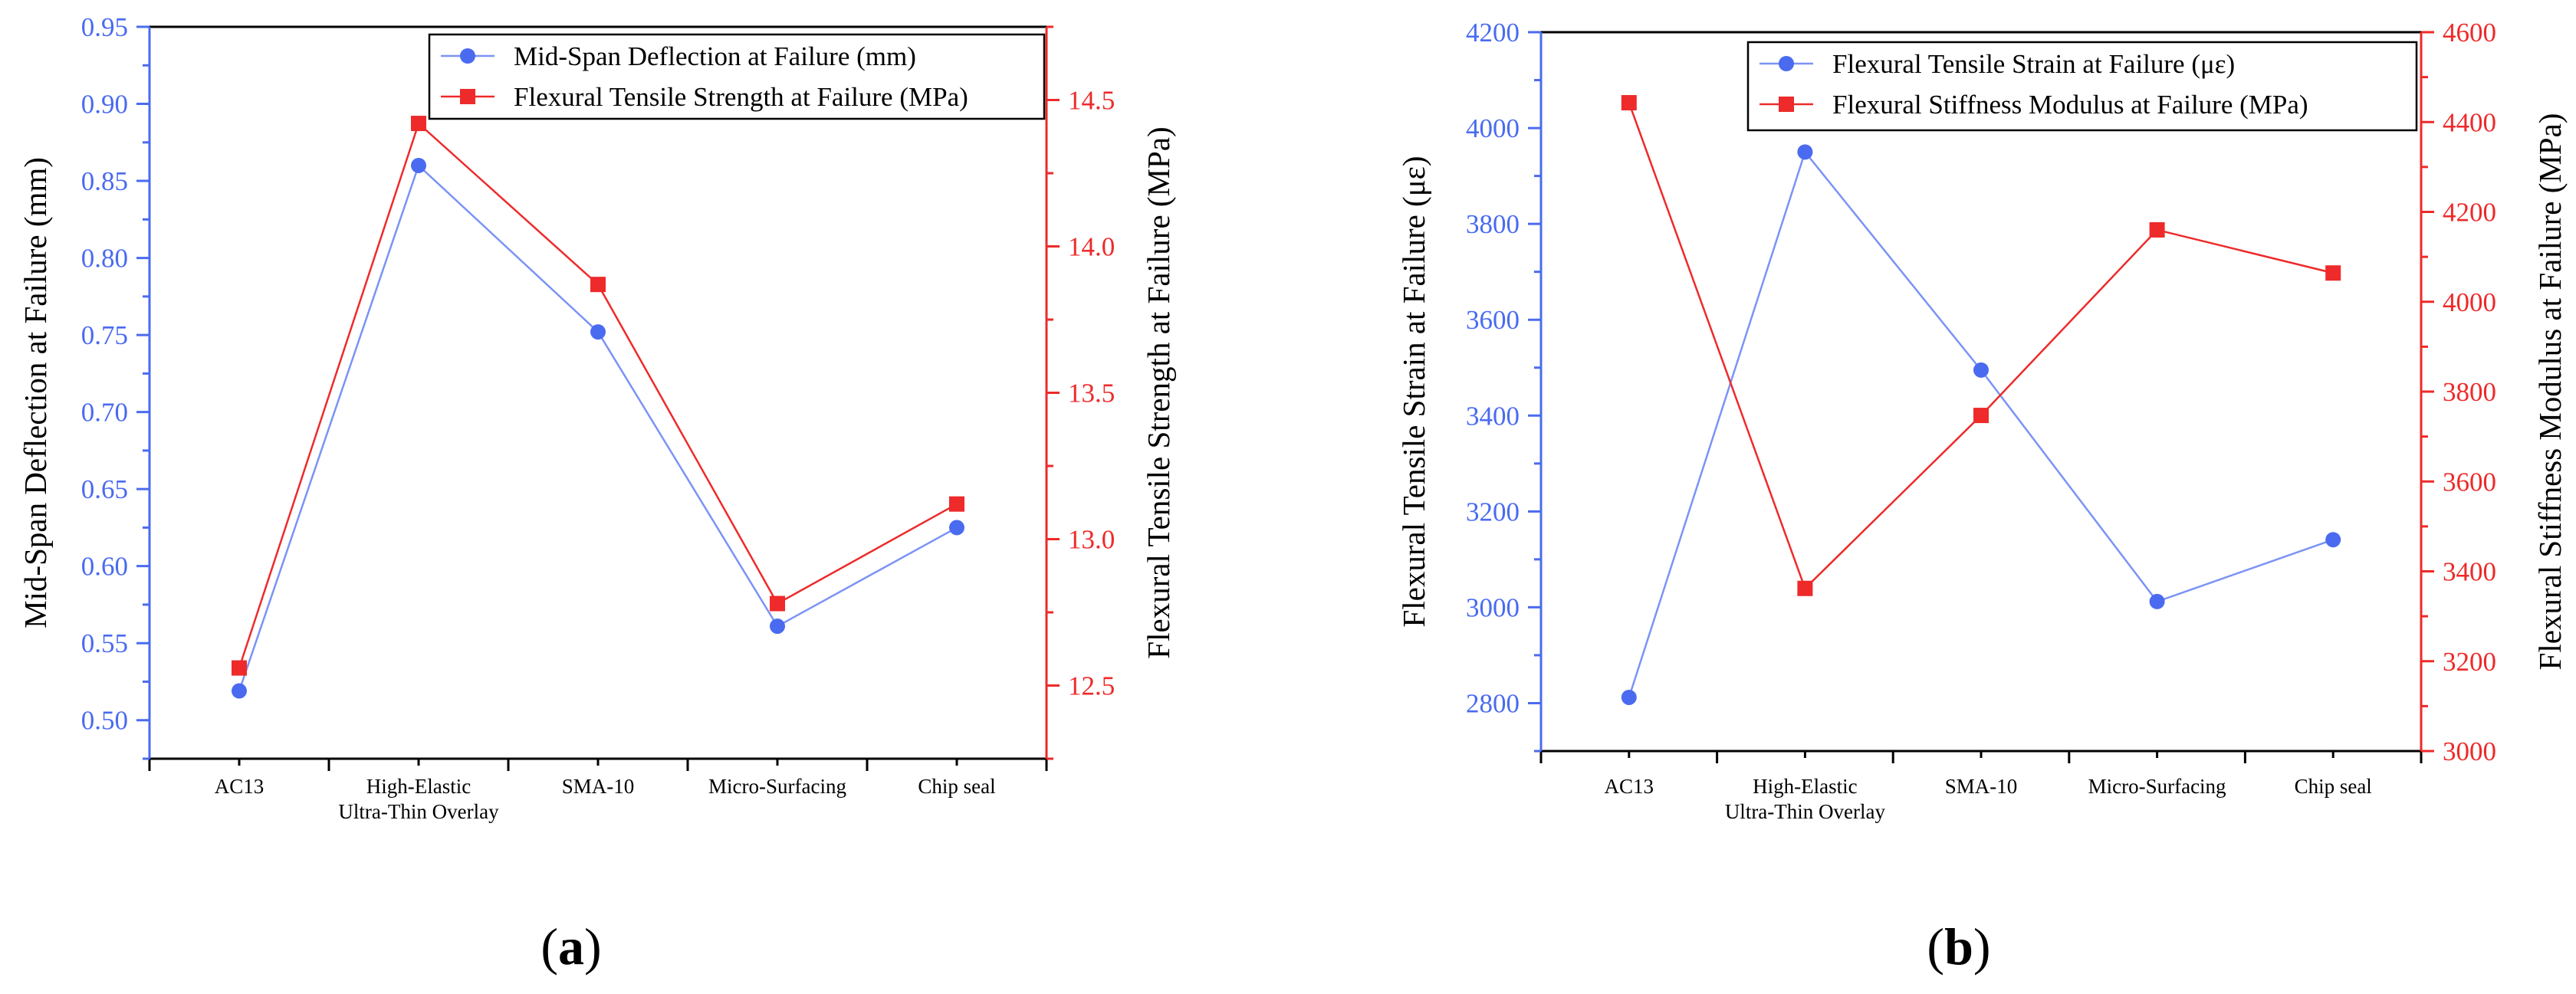  I want to click on left-y-tick-label: 0.85, so click(105, 181).